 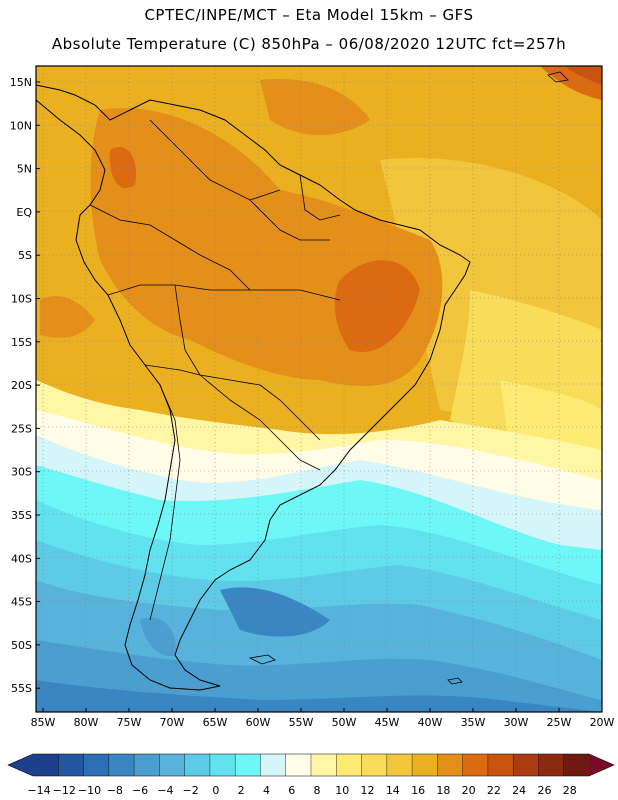 What do you see at coordinates (418, 790) in the screenshot?
I see `colorbar-label: 16` at bounding box center [418, 790].